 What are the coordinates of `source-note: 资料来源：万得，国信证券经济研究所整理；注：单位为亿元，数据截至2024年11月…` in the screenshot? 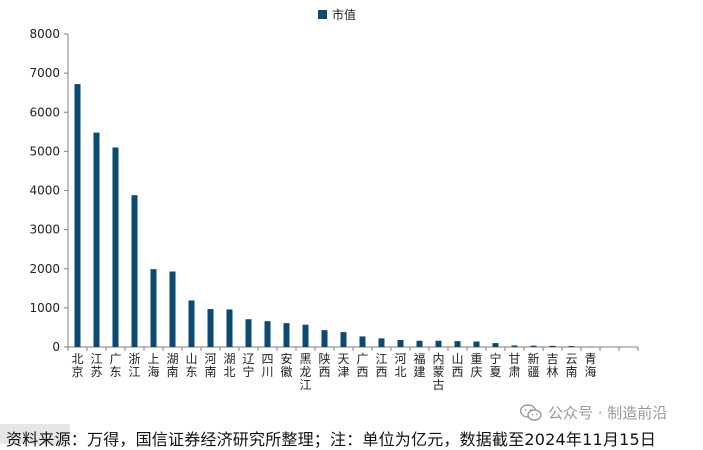 It's located at (331, 438).